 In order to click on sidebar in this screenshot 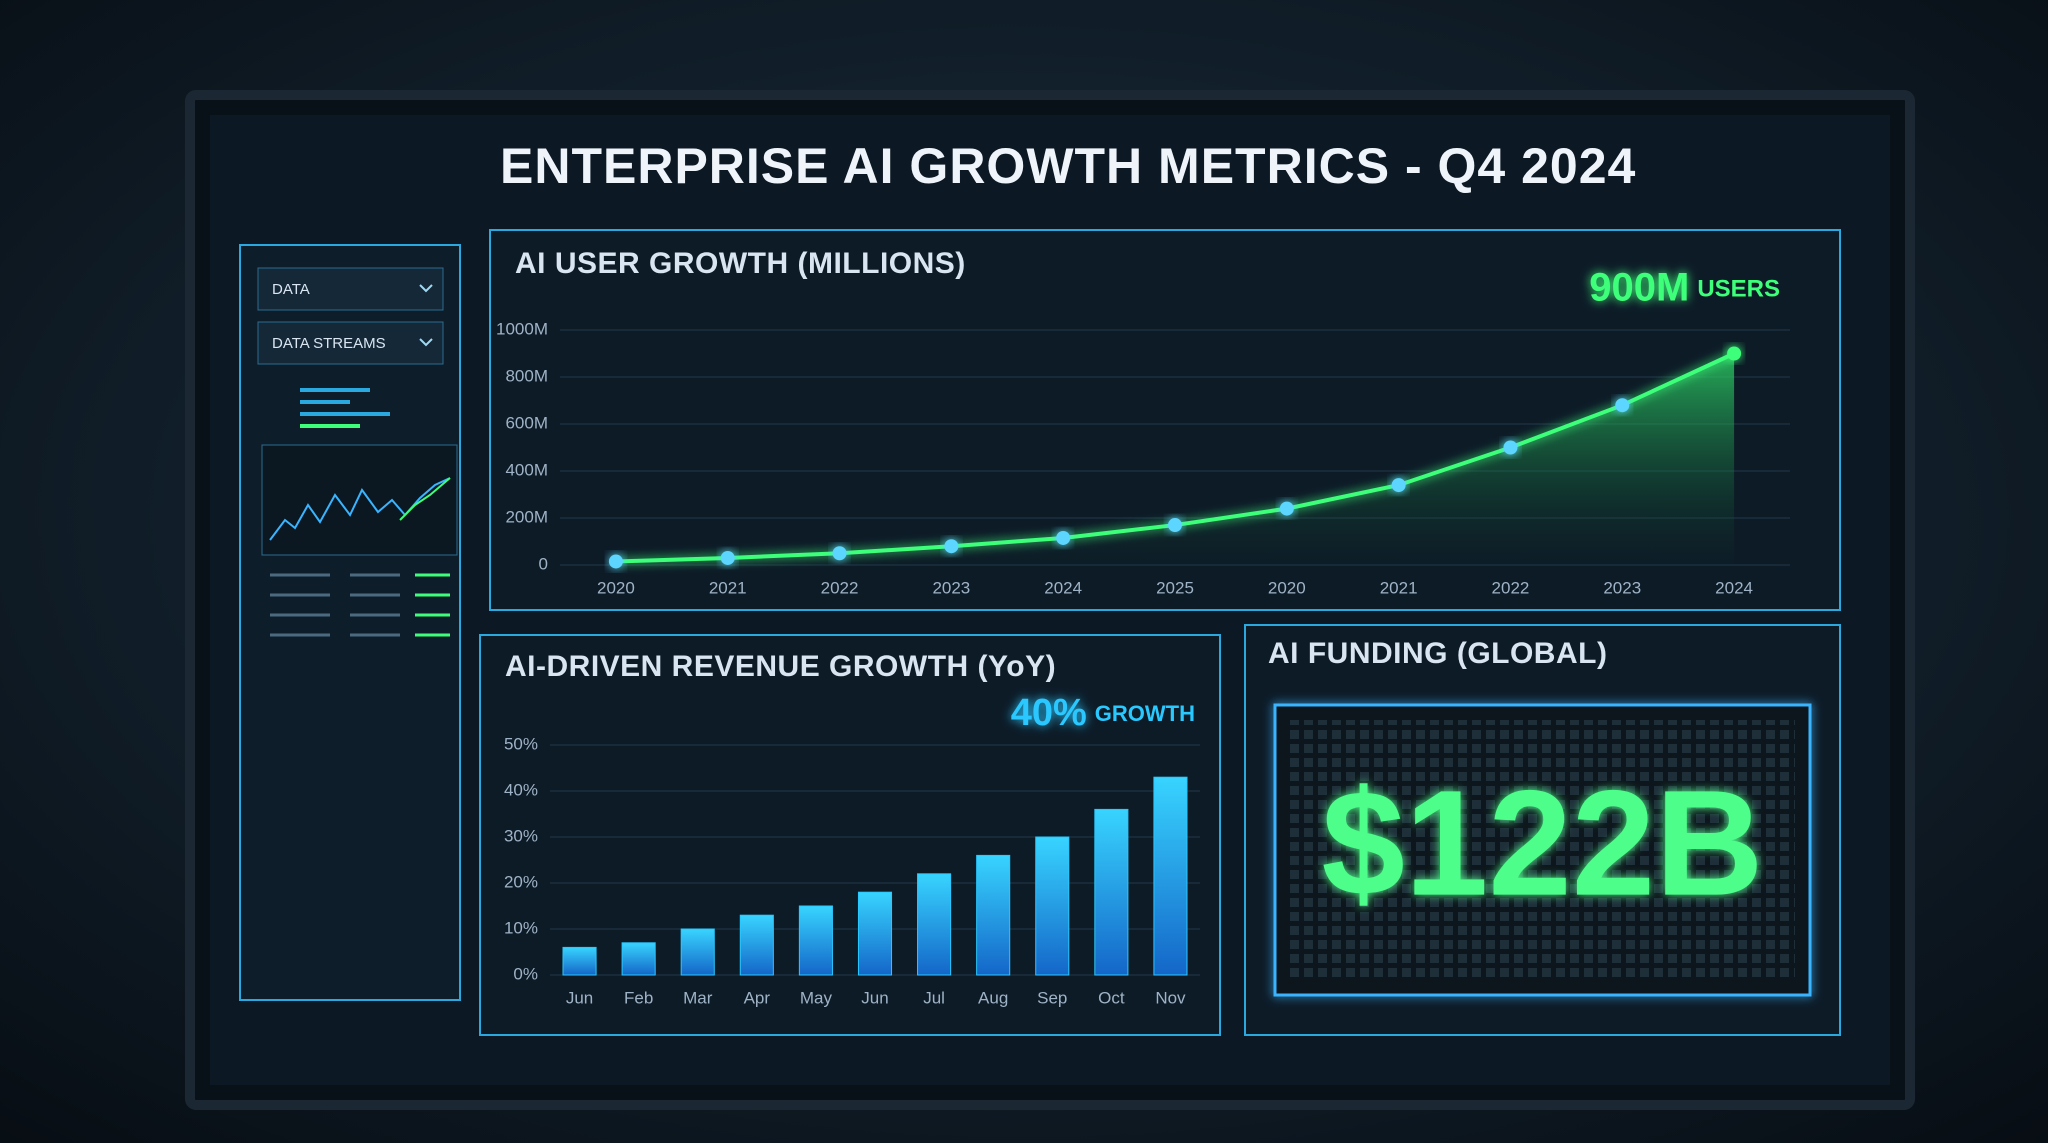, I will do `click(350, 622)`.